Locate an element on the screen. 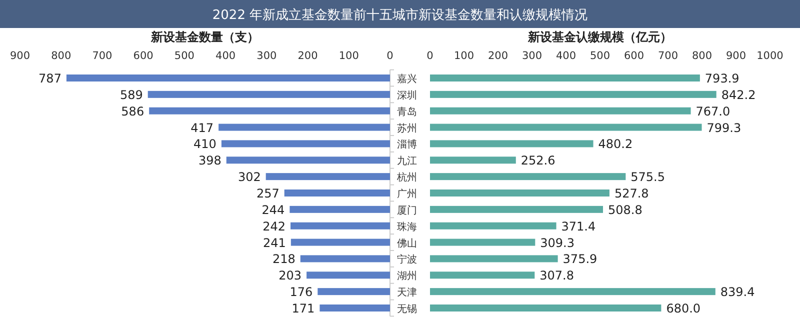  data-label: 410 is located at coordinates (205, 144).